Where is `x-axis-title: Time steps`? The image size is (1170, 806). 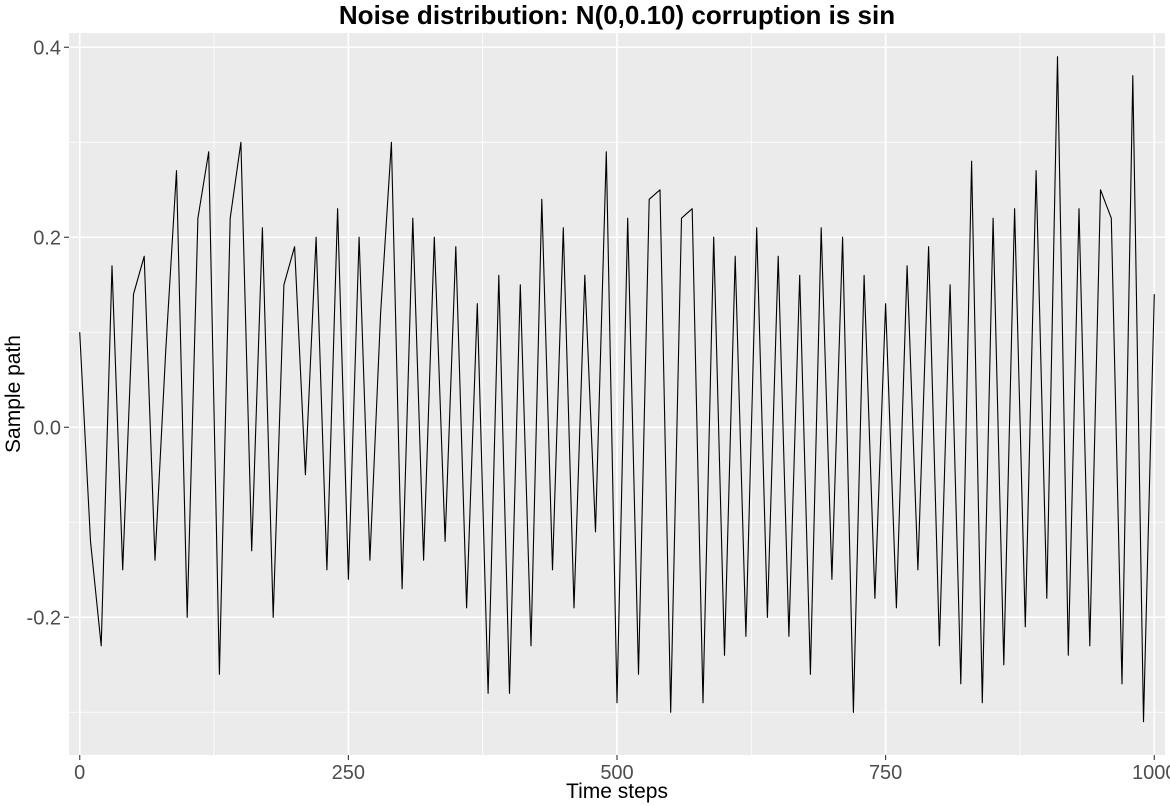
x-axis-title: Time steps is located at coordinates (617, 791).